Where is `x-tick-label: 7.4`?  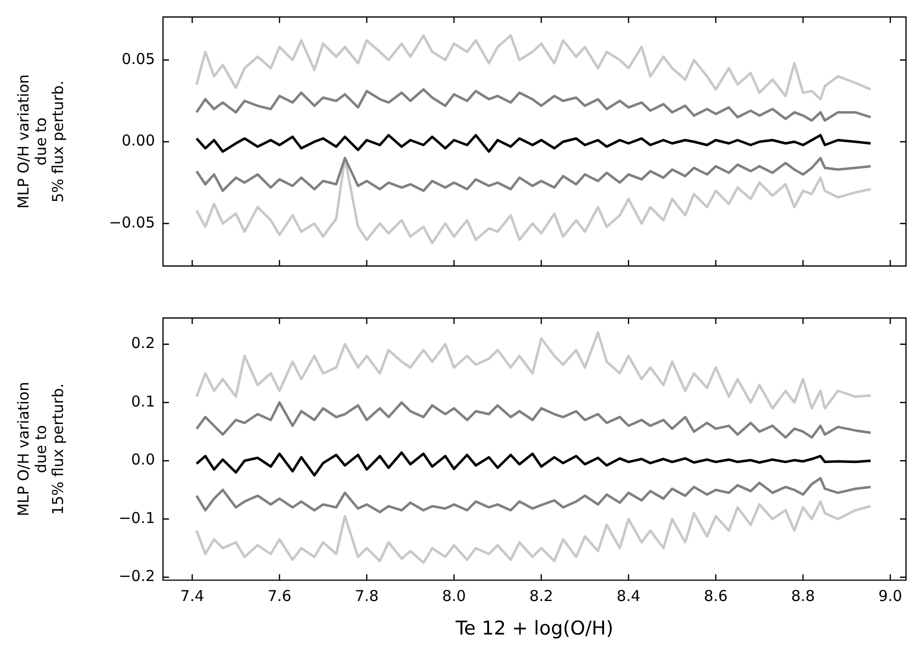
x-tick-label: 7.4 is located at coordinates (192, 596).